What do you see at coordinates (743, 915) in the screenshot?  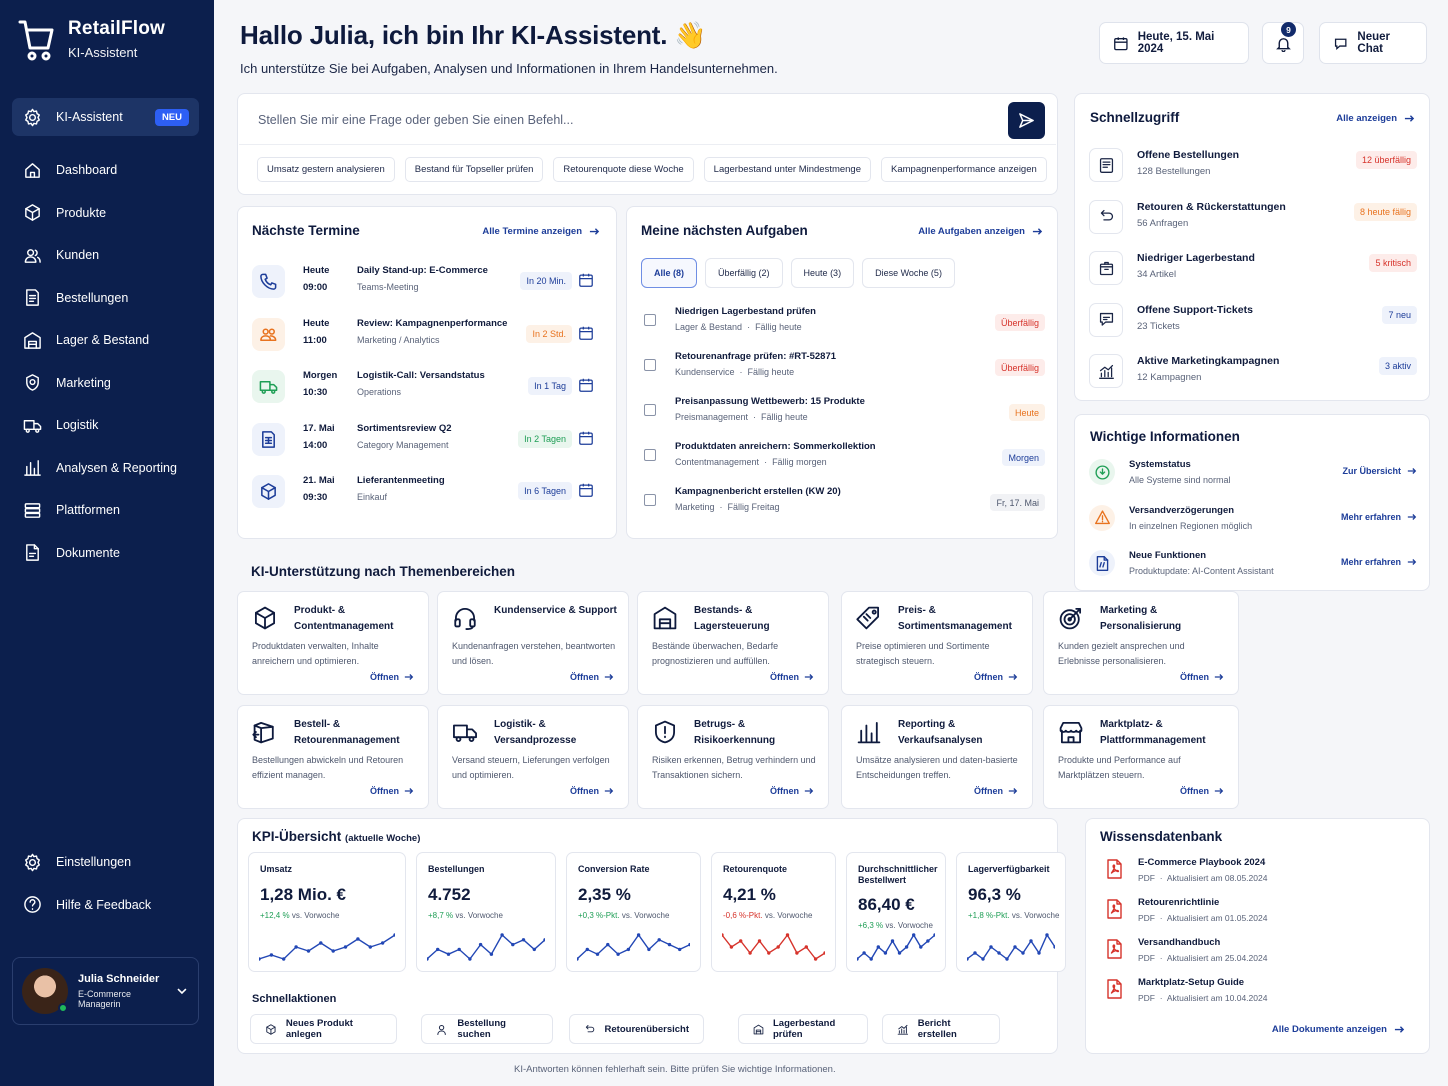 I see `kpi-delta-value: -0,6 %-Pkt.` at bounding box center [743, 915].